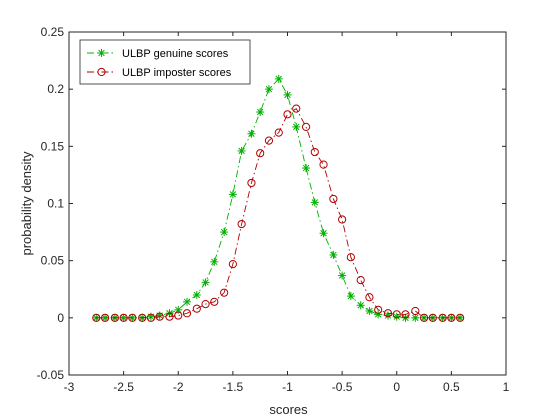  I want to click on legend-entry-imposter: ULBP imposter scores, so click(159, 73).